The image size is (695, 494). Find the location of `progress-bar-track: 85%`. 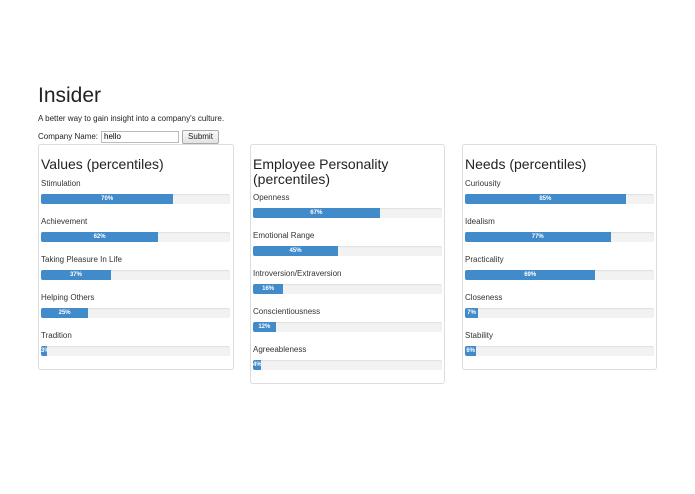

progress-bar-track: 85% is located at coordinates (559, 199).